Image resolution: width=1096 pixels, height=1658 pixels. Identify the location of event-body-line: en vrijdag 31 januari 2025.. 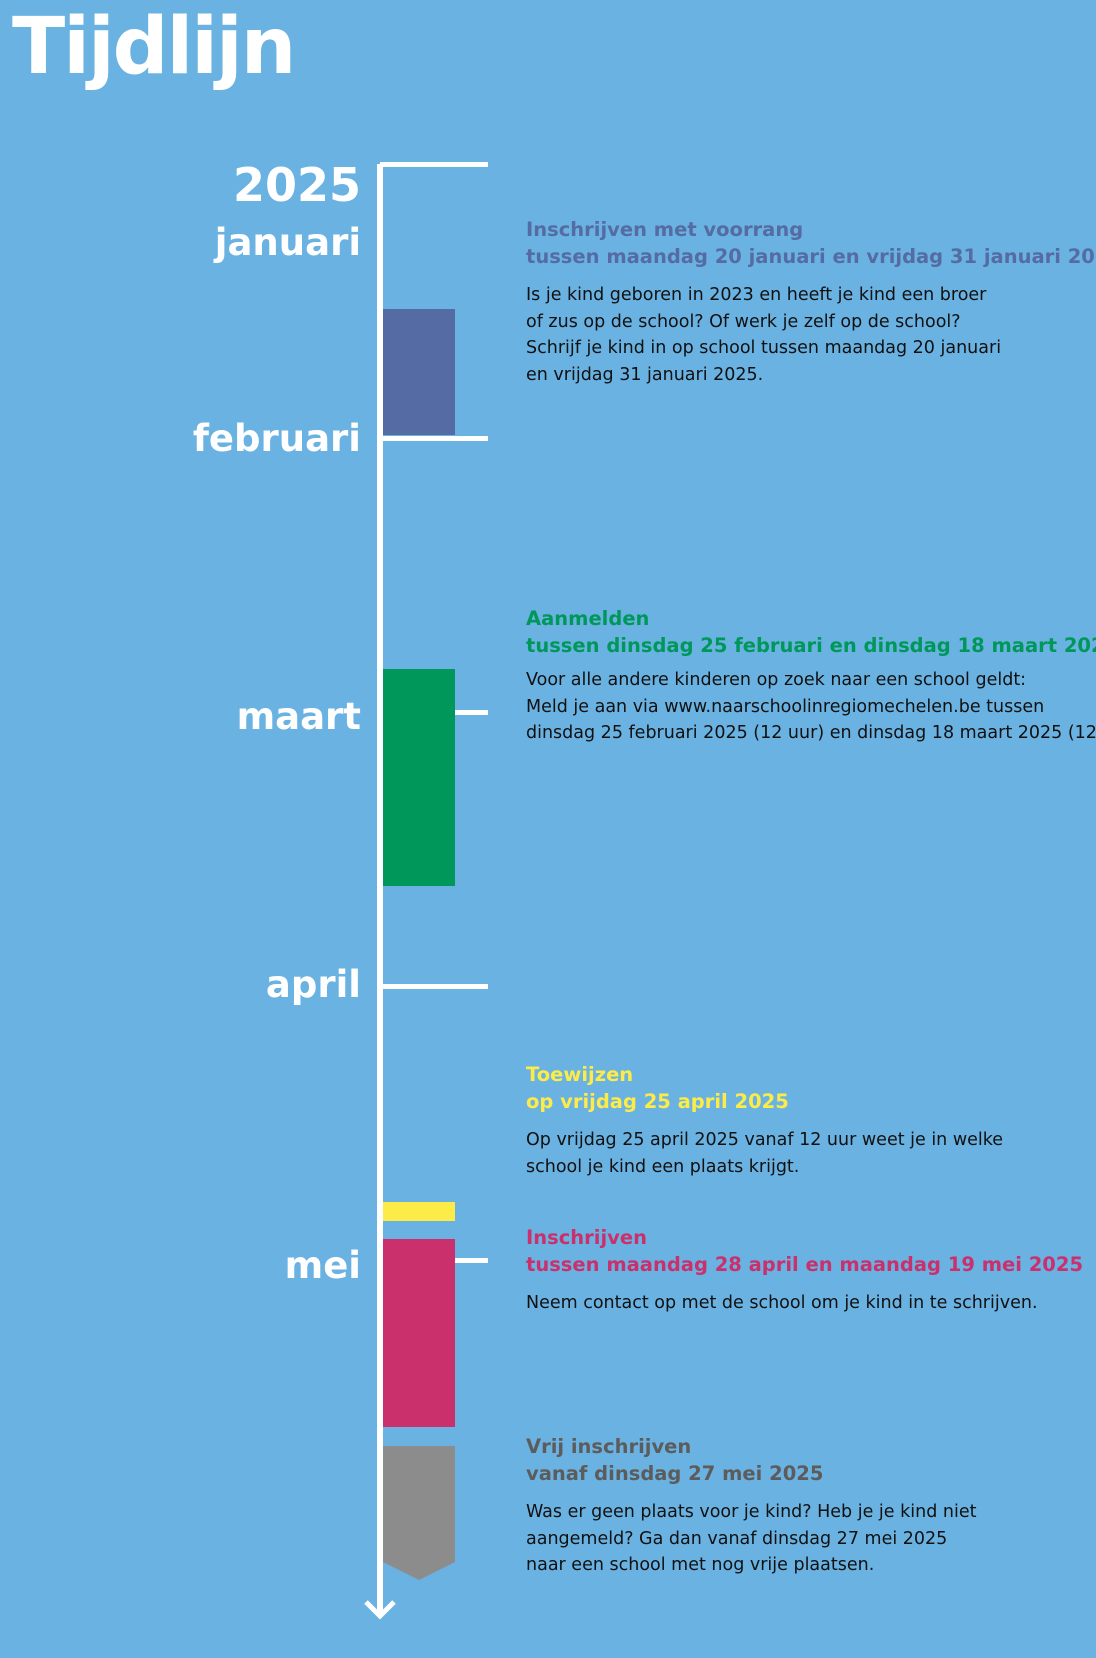
(645, 374).